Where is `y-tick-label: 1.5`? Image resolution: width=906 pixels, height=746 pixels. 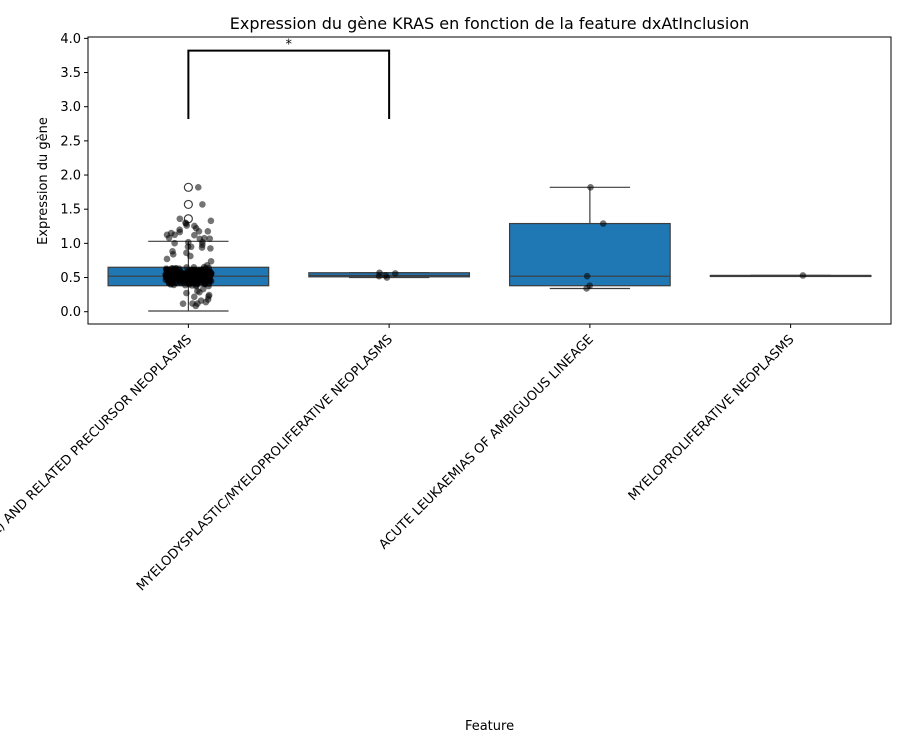 y-tick-label: 1.5 is located at coordinates (70, 210).